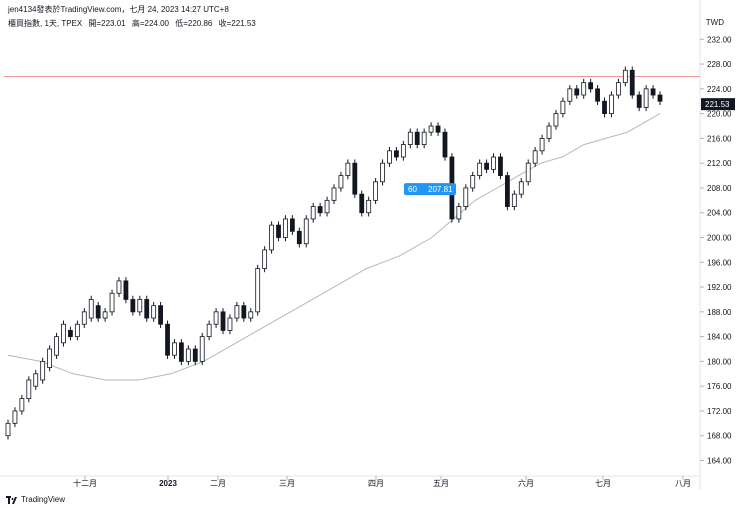 The height and width of the screenshot is (508, 740). What do you see at coordinates (719, 312) in the screenshot?
I see `y-tick-label: 188.00` at bounding box center [719, 312].